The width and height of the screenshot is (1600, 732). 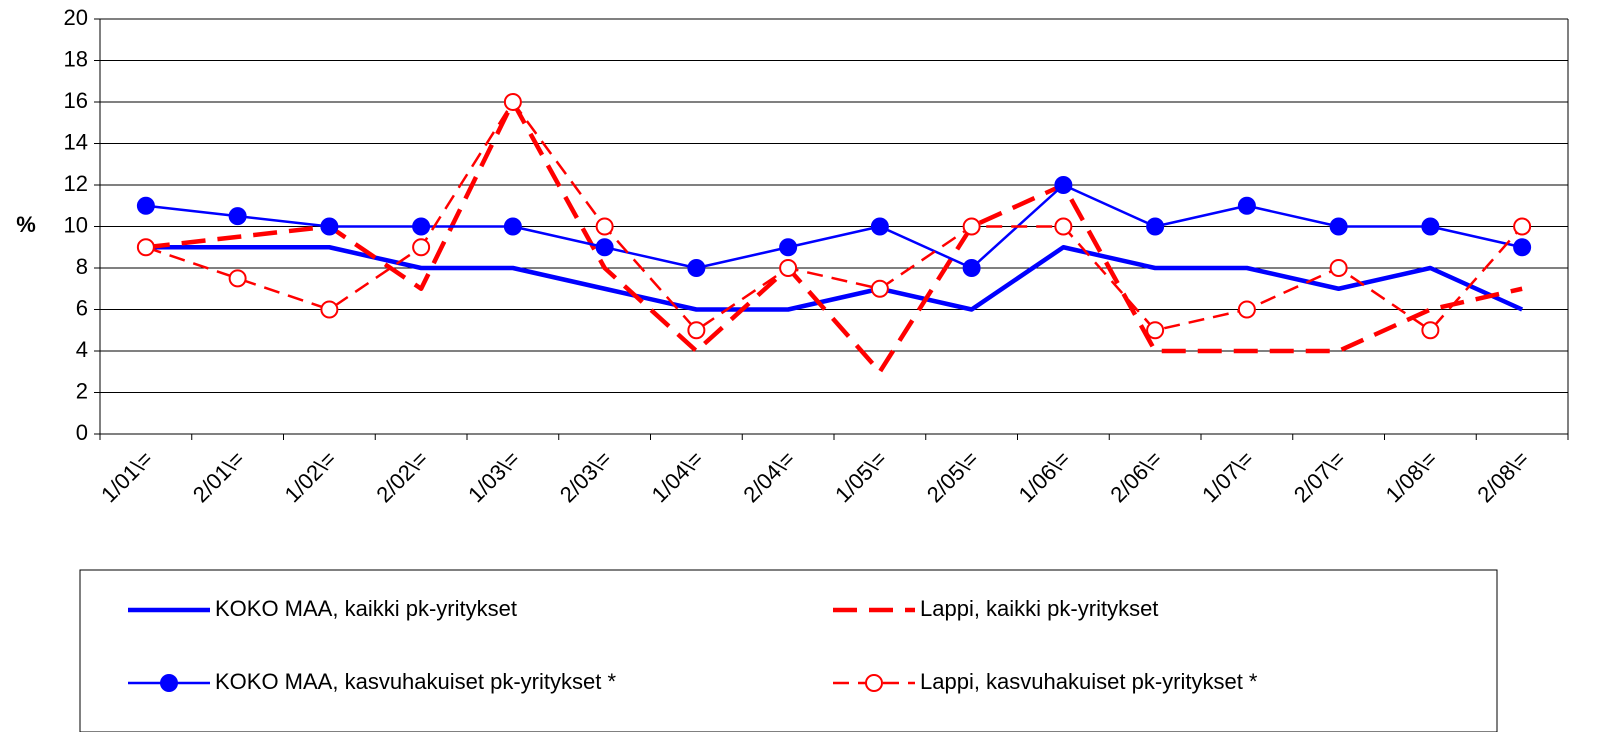 I want to click on y-tick-label: 2, so click(x=82, y=390).